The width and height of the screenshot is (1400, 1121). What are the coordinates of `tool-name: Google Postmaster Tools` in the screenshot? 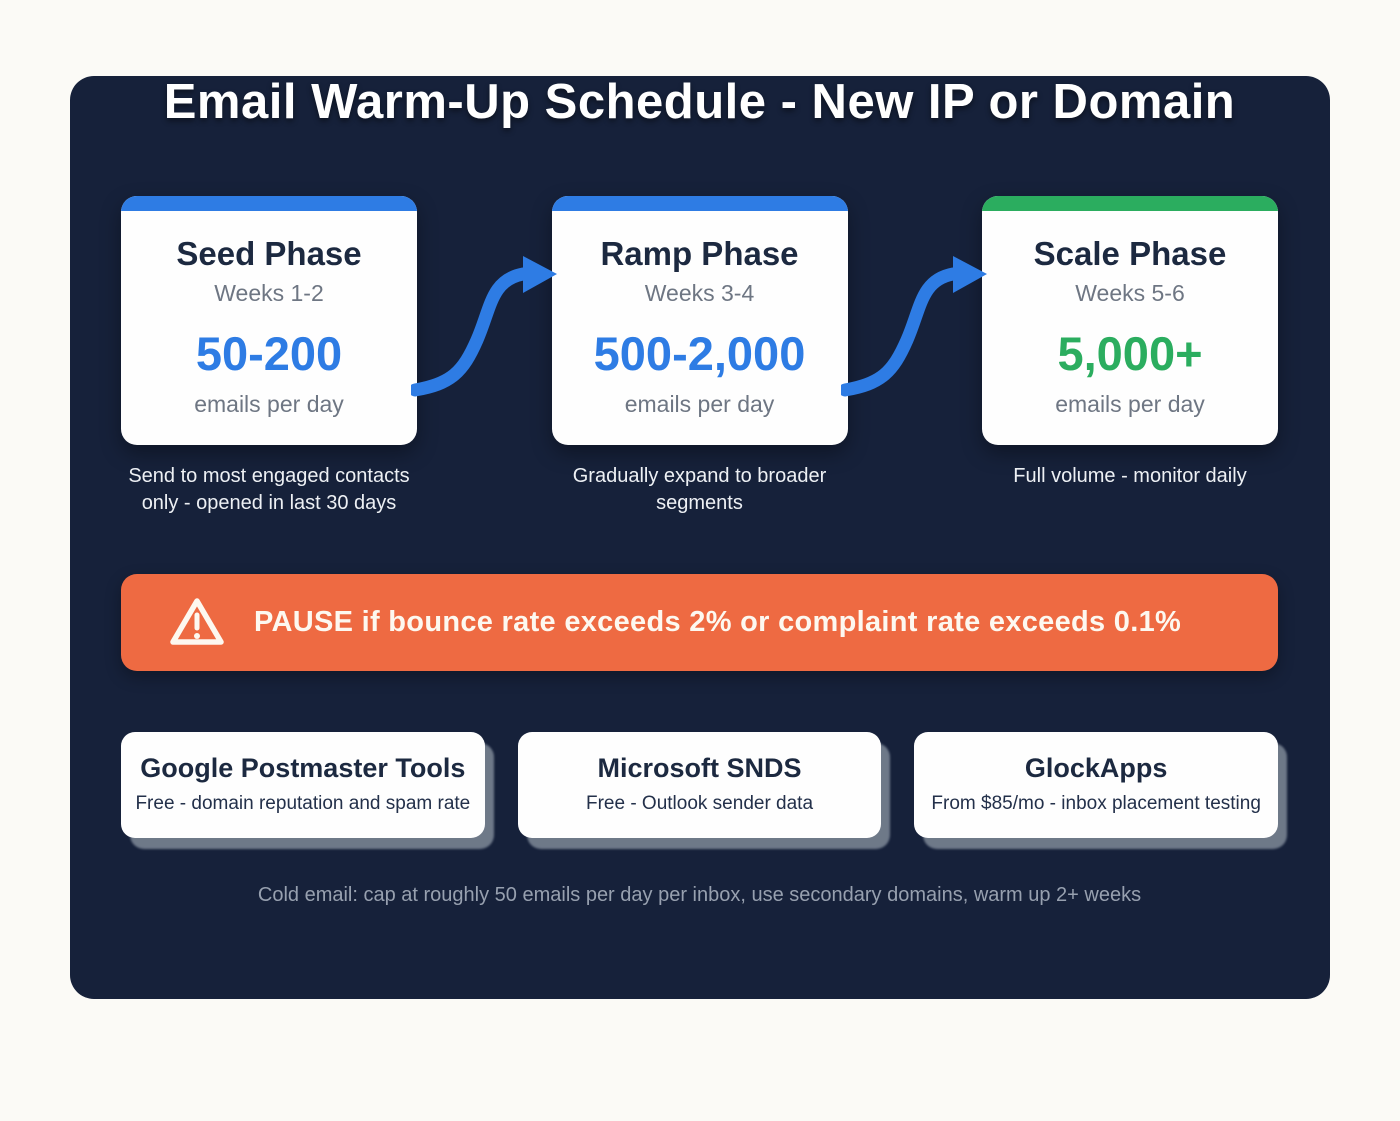 It's located at (303, 767).